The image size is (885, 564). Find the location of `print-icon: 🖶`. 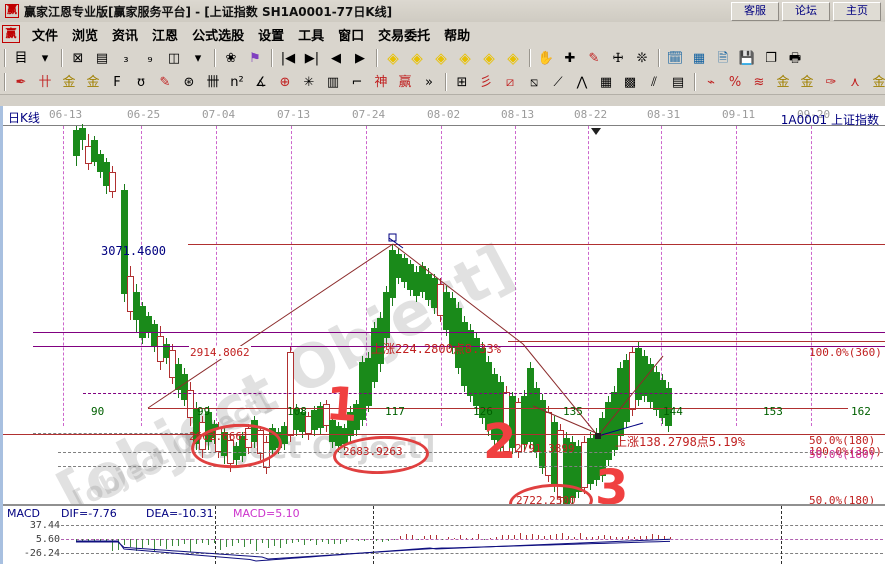

print-icon: 🖶 is located at coordinates (795, 58).